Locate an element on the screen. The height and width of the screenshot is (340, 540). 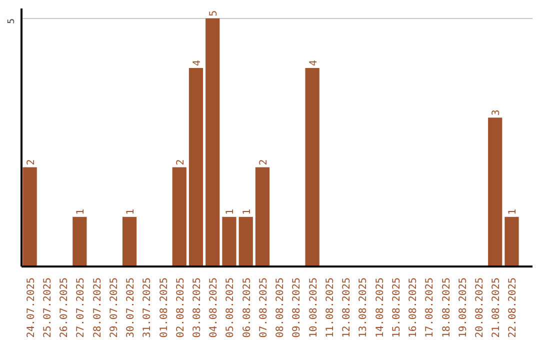
x-tick-label: 27.07.2025 is located at coordinates (81, 307).